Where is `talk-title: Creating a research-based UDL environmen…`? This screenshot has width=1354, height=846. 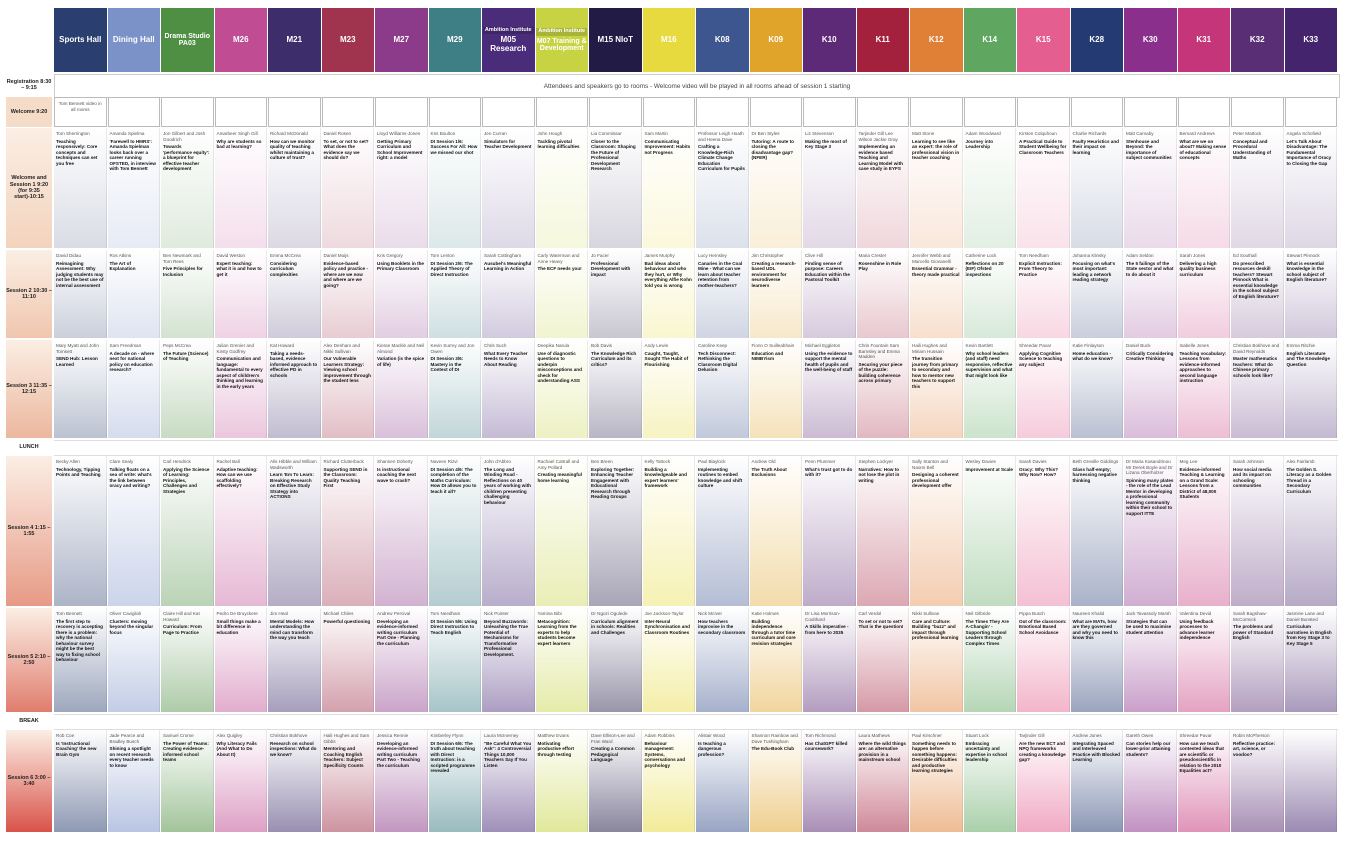 talk-title: Creating a research-based UDL environmen… is located at coordinates (773, 274).